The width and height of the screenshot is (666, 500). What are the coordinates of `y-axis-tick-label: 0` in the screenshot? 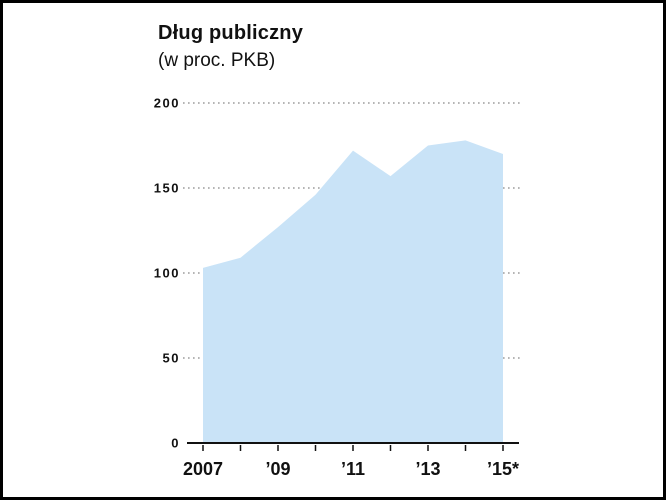 It's located at (175, 443).